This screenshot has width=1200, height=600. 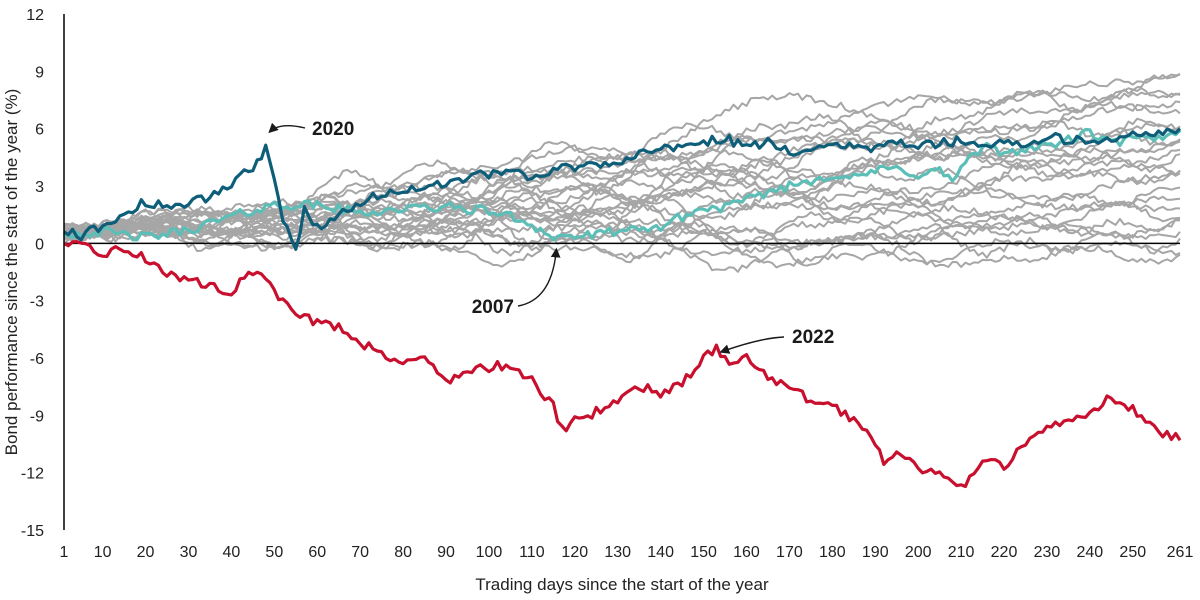 I want to click on x-axis-title: Trading days since the start of the year, so click(x=622, y=584).